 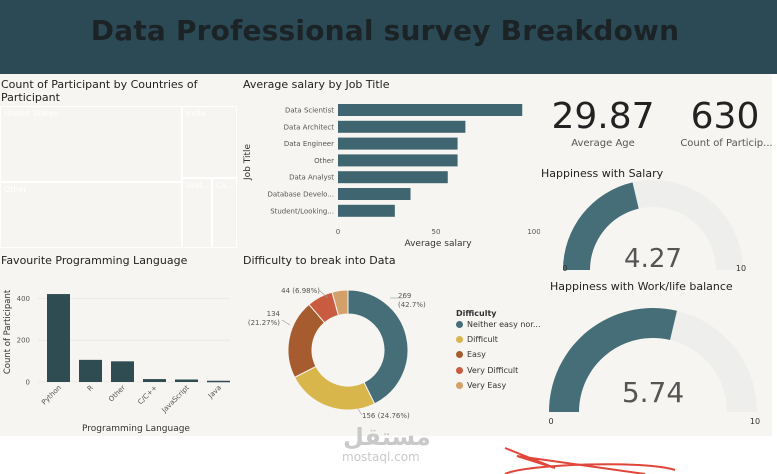 What do you see at coordinates (309, 144) in the screenshot?
I see `salary-category-label: Data Engineer` at bounding box center [309, 144].